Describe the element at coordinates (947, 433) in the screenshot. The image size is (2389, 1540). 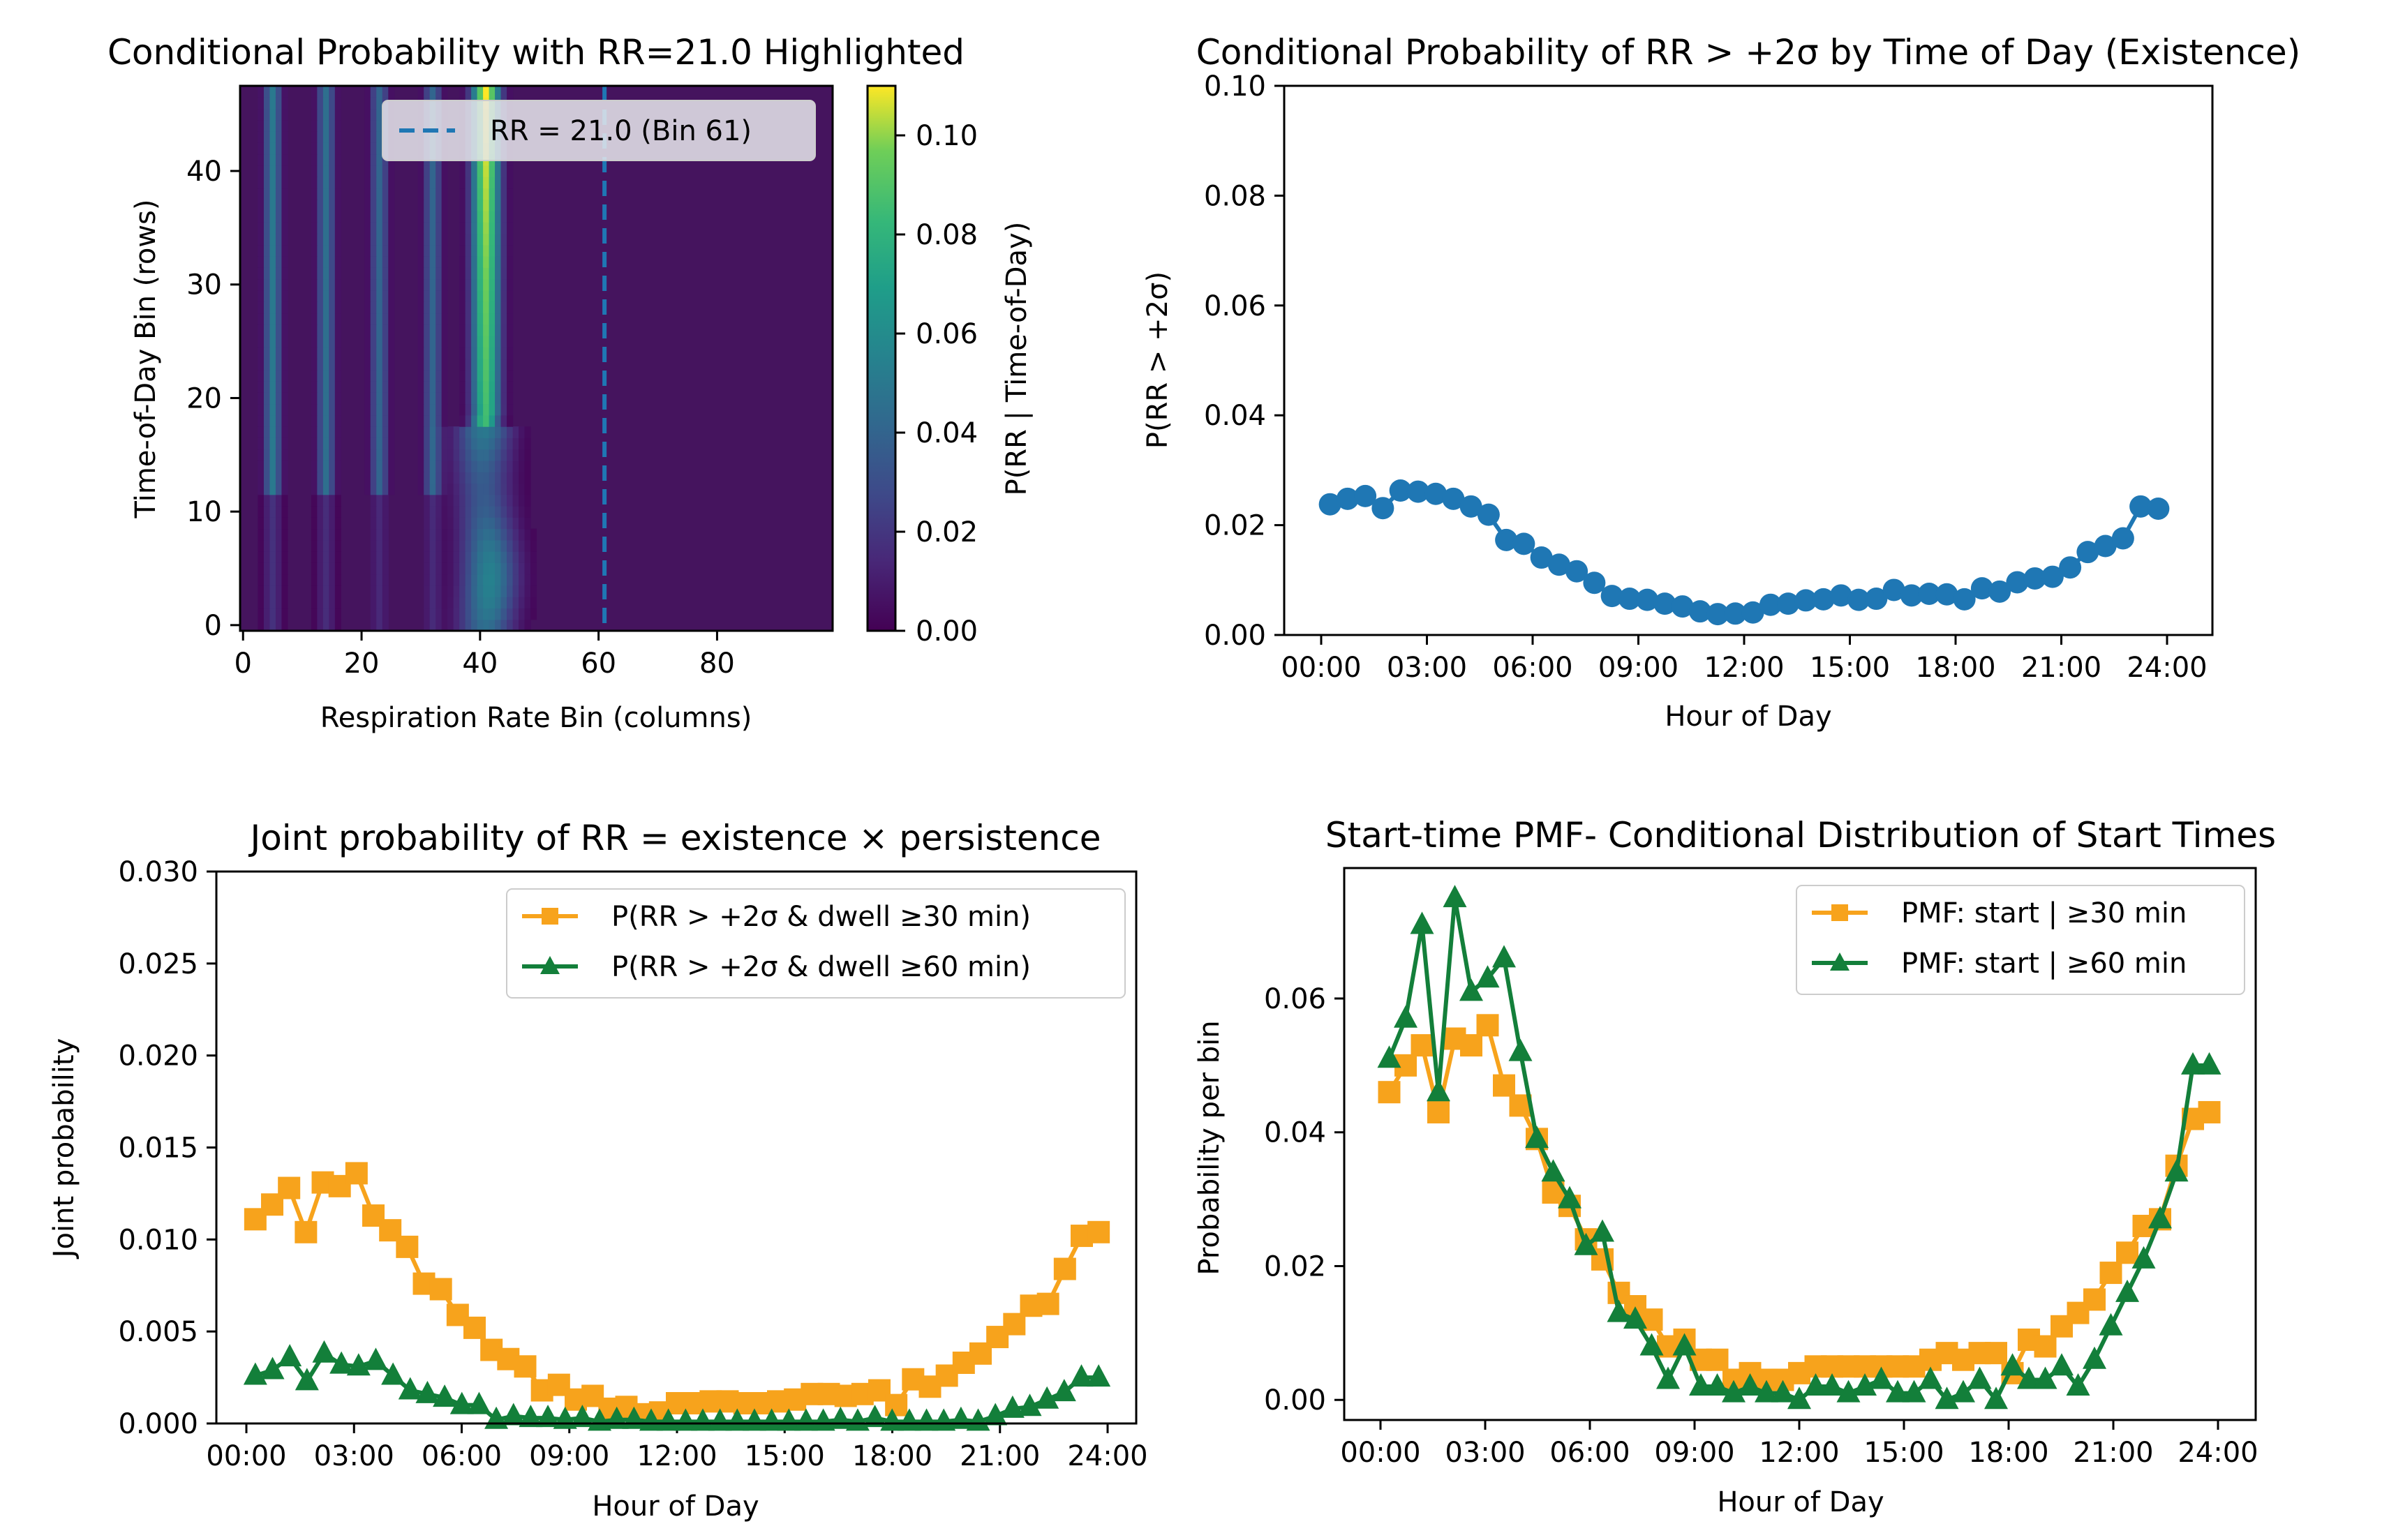
I see `colorbar-tick-label: 0.04` at that location.